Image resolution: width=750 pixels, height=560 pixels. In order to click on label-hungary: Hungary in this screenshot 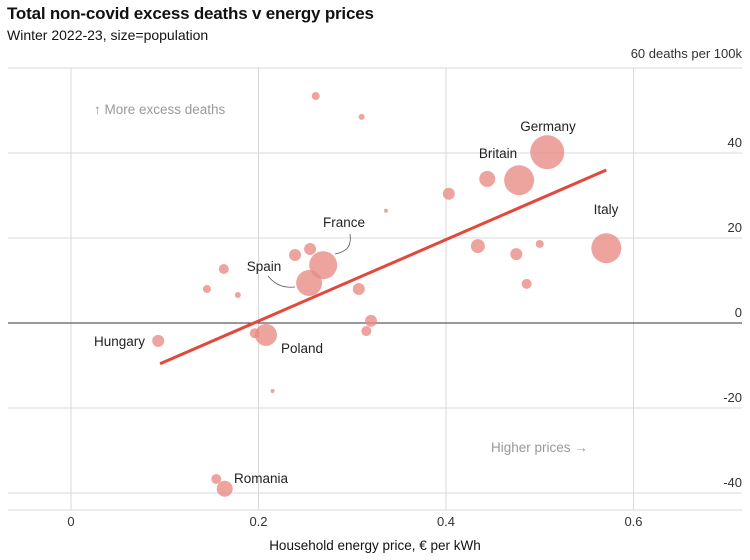, I will do `click(119, 341)`.